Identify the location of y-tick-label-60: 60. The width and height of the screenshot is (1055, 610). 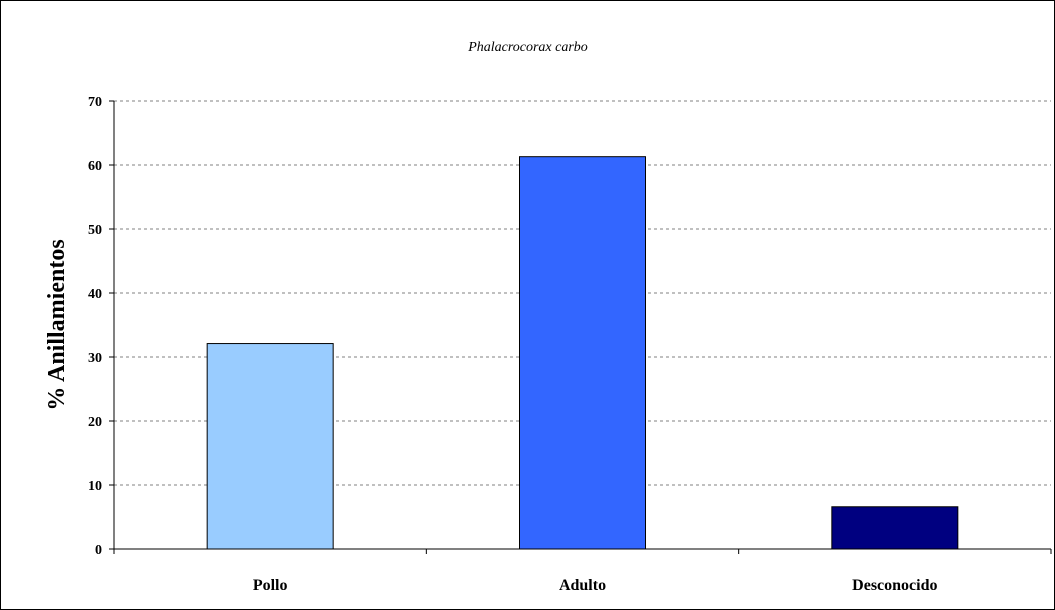
(95, 166).